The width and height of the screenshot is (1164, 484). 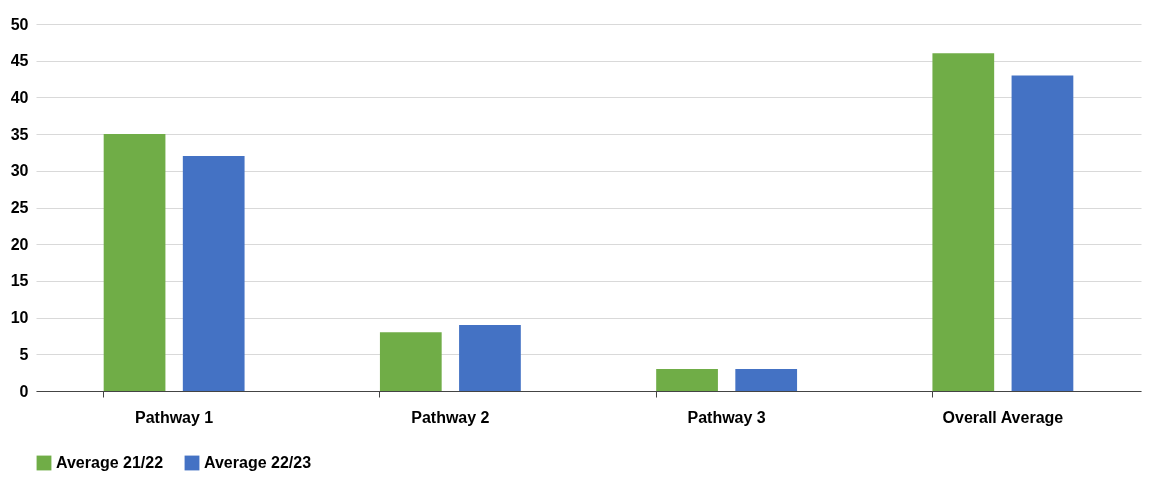 I want to click on y-tick-label: 25, so click(x=19, y=207).